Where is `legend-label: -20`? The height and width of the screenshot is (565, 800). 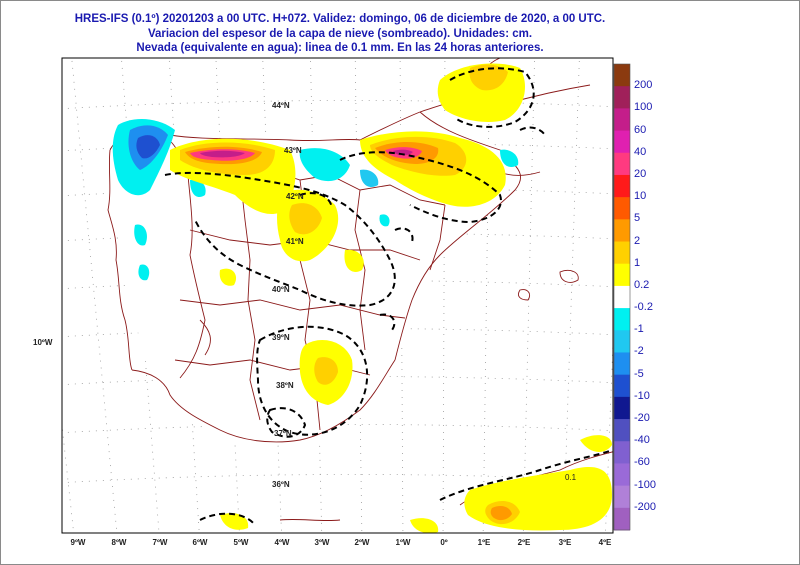 legend-label: -20 is located at coordinates (642, 418).